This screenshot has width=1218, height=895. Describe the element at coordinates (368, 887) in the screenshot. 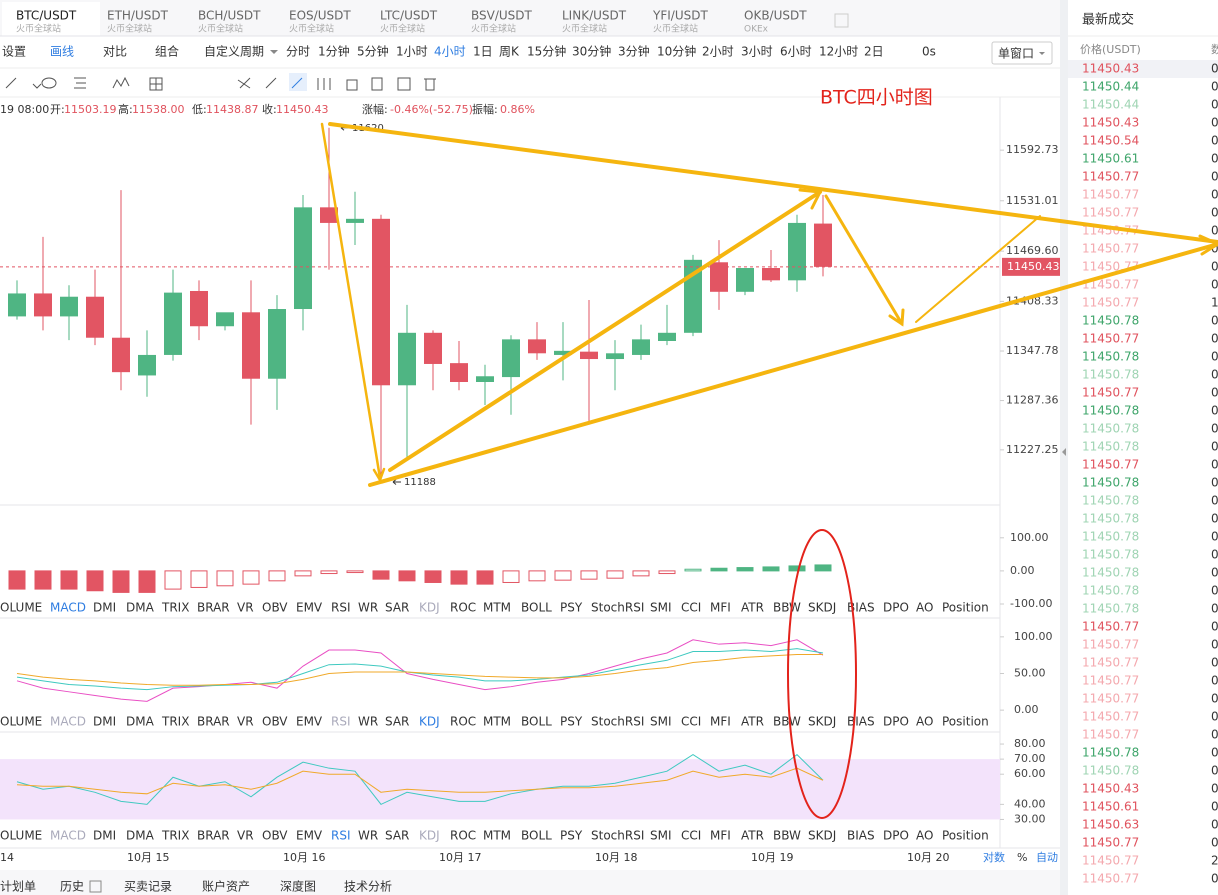

I see `bottom-tab: 技术分析` at that location.